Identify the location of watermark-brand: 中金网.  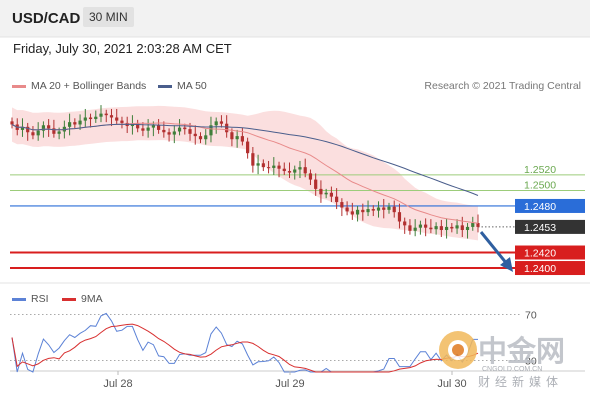
(521, 351).